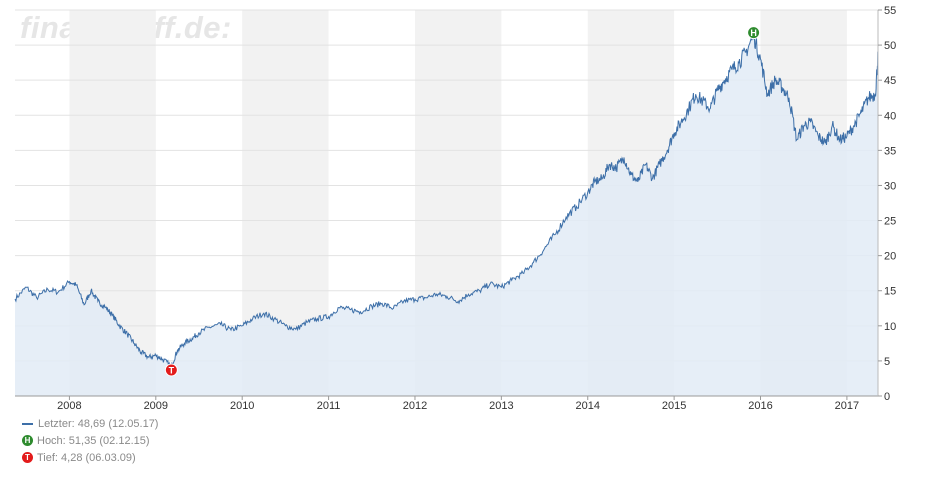  Describe the element at coordinates (86, 457) in the screenshot. I see `legend-low: Tief: 4,28 (06.03.09)` at that location.